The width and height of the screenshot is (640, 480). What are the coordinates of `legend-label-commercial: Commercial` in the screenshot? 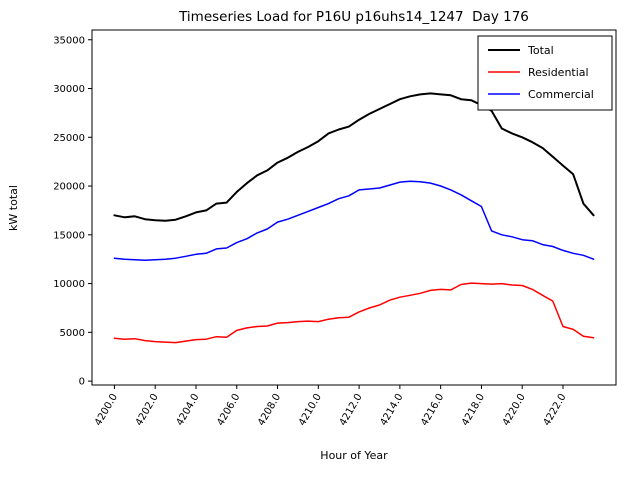 It's located at (561, 94).